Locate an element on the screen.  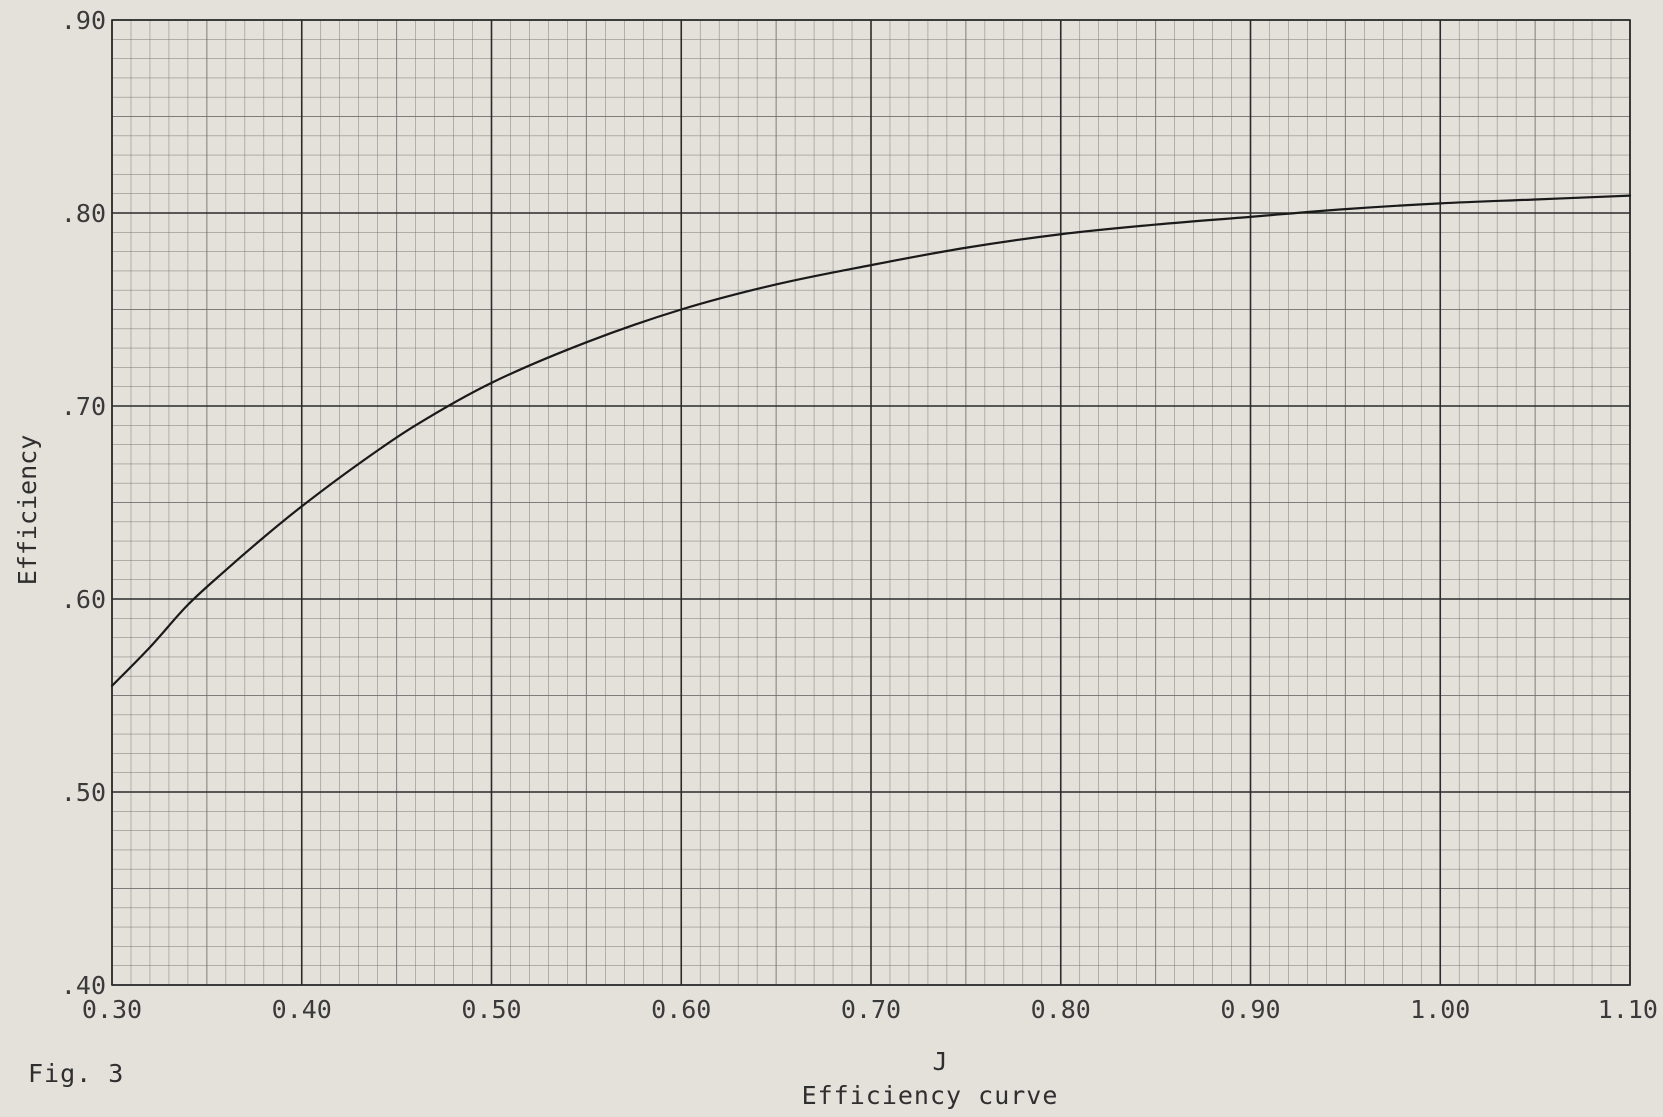
x-tick-labels: 0.30 0.40 0.50 0.60 0.70 0.80 0.90 1.00 1.10 is located at coordinates (870, 1009).